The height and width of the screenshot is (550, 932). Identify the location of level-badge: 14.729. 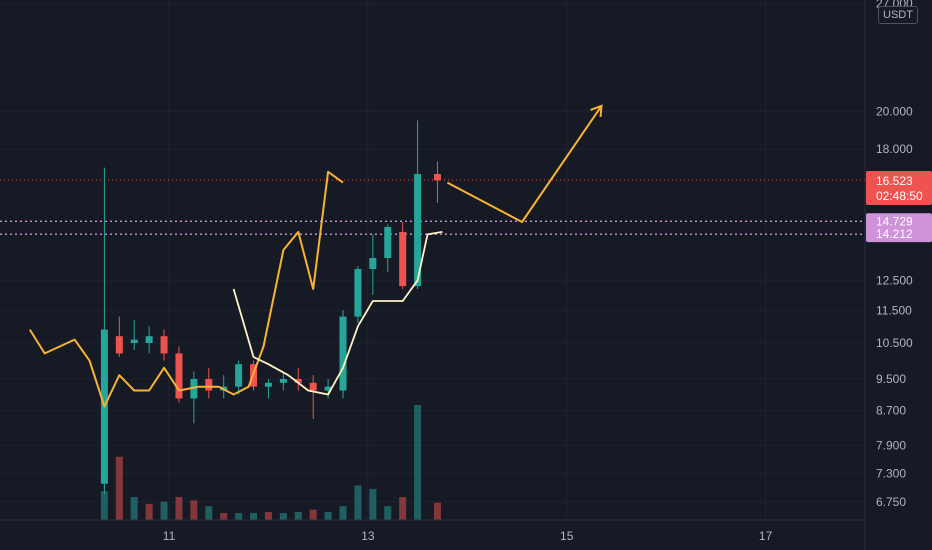
(899, 221).